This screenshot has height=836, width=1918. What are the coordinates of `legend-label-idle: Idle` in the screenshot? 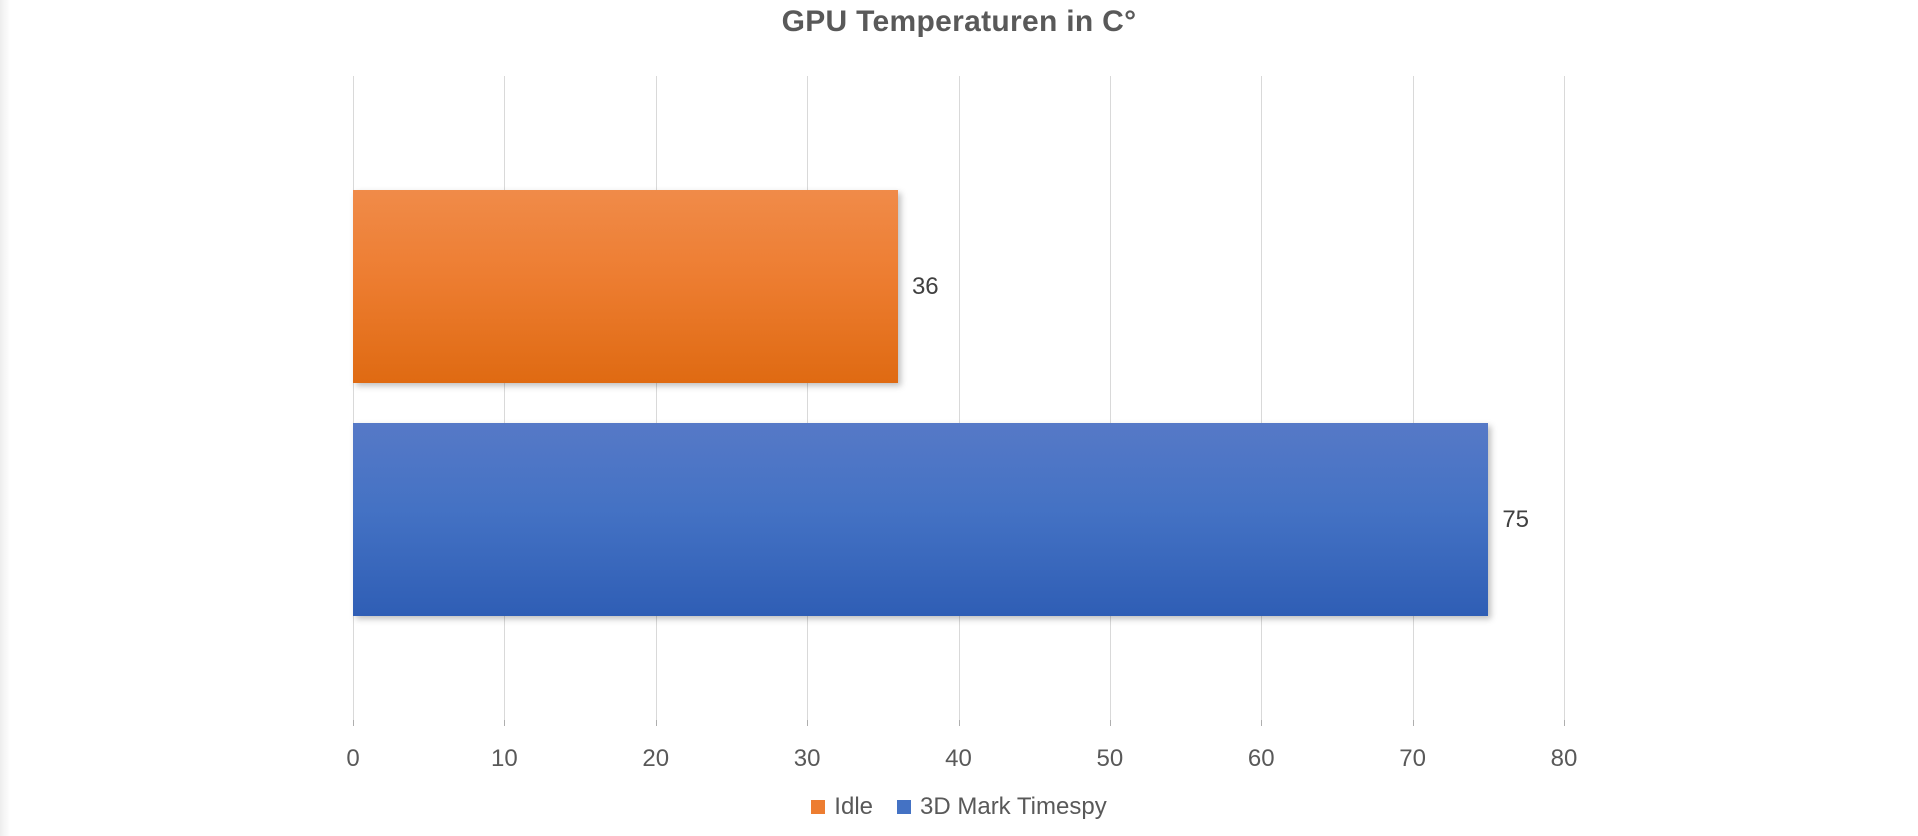 It's located at (853, 806).